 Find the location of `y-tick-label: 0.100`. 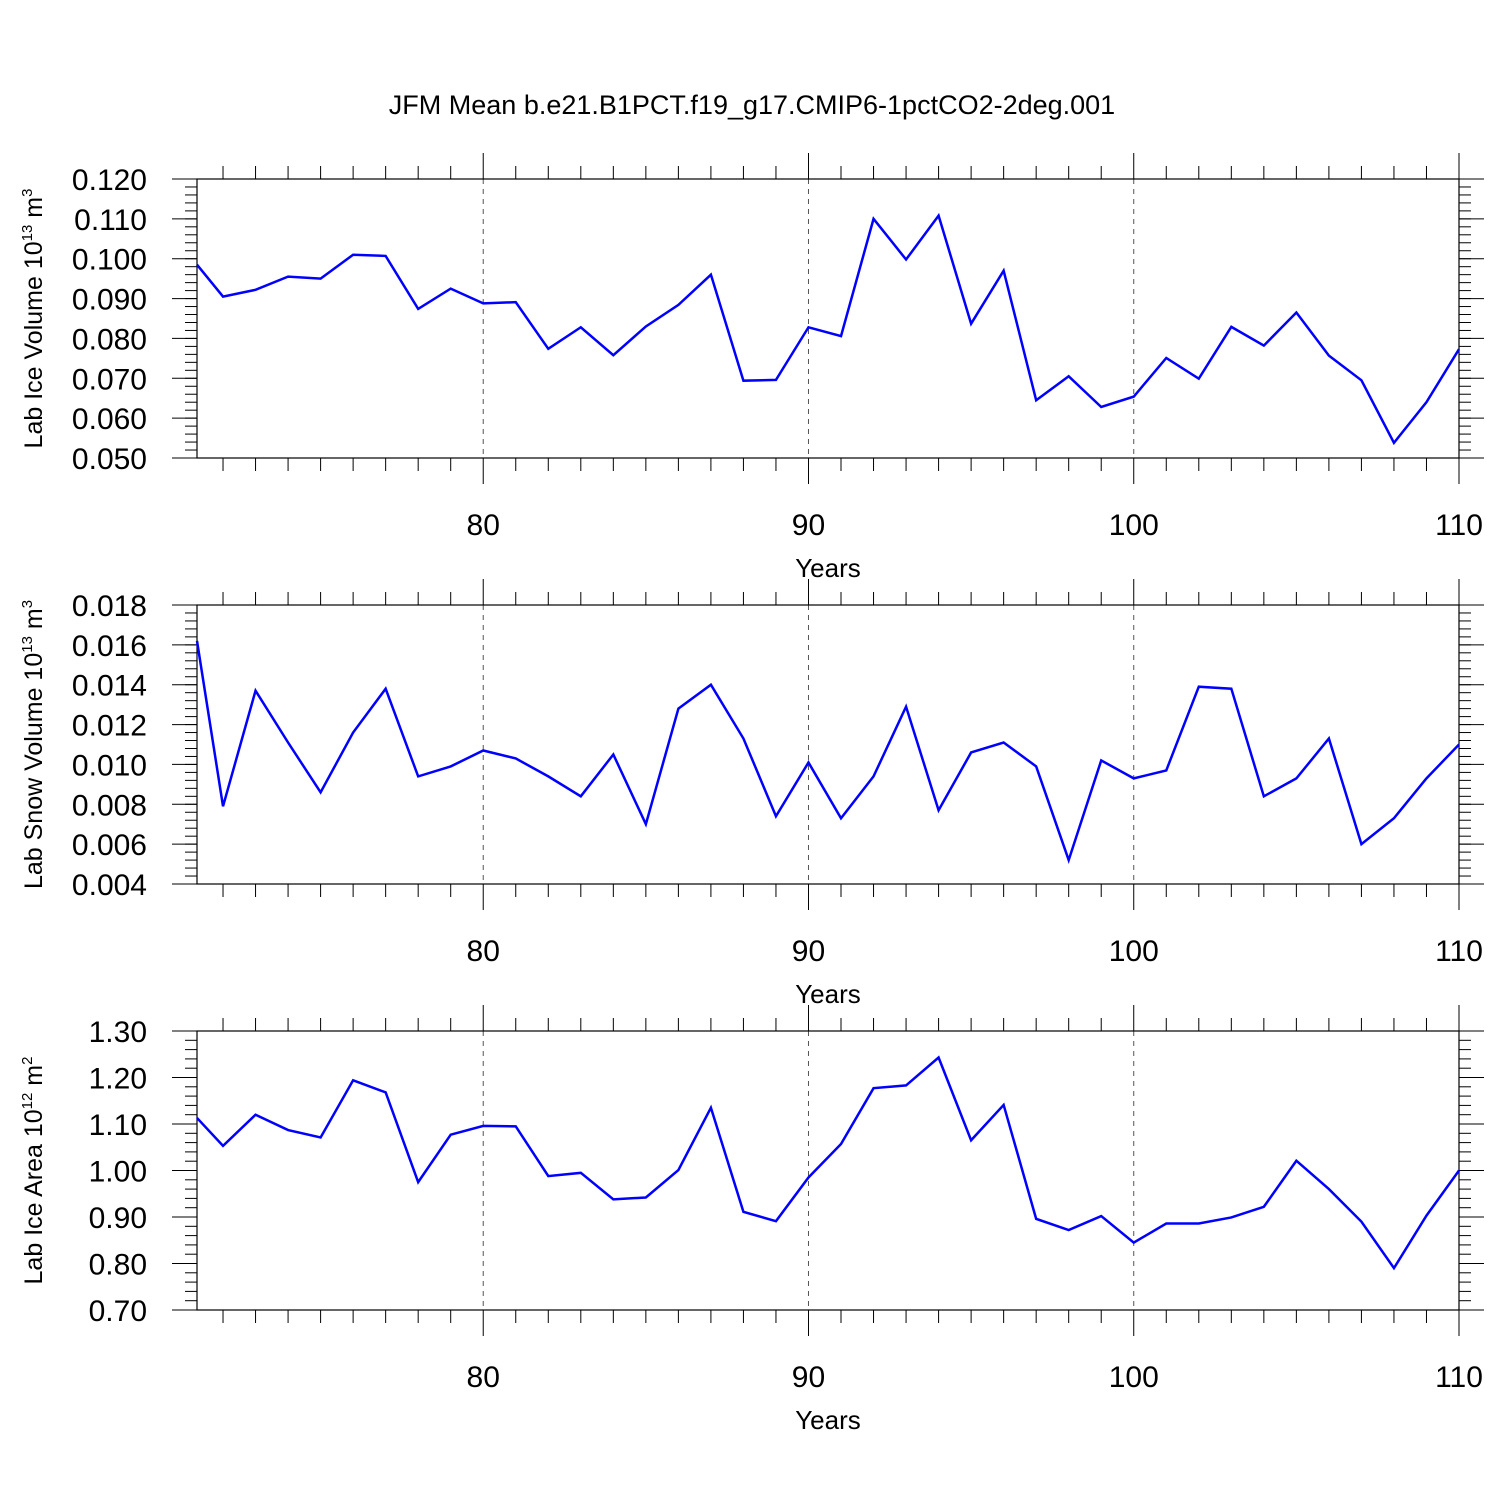

y-tick-label: 0.100 is located at coordinates (109, 260).